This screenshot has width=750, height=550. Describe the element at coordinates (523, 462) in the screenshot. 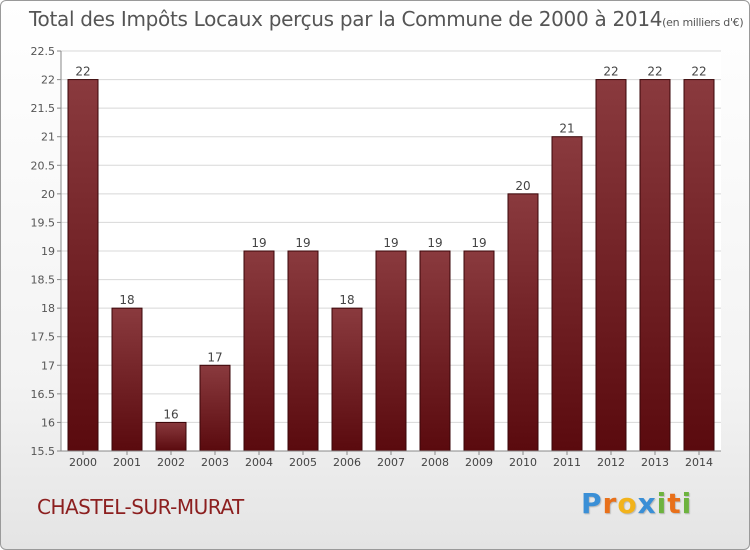

I see `x-tick-label: 2010` at that location.